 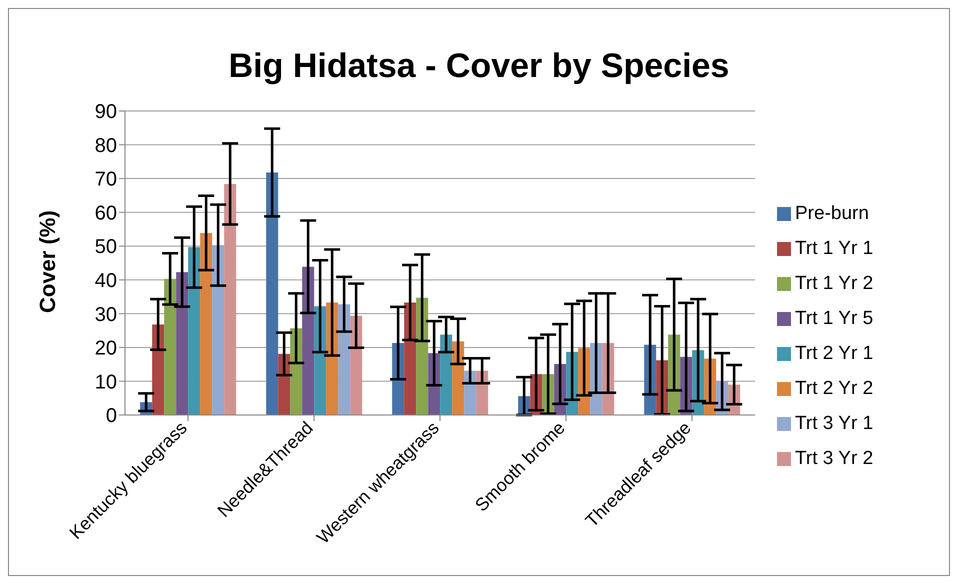 What do you see at coordinates (105, 179) in the screenshot?
I see `y-tick-label: 70` at bounding box center [105, 179].